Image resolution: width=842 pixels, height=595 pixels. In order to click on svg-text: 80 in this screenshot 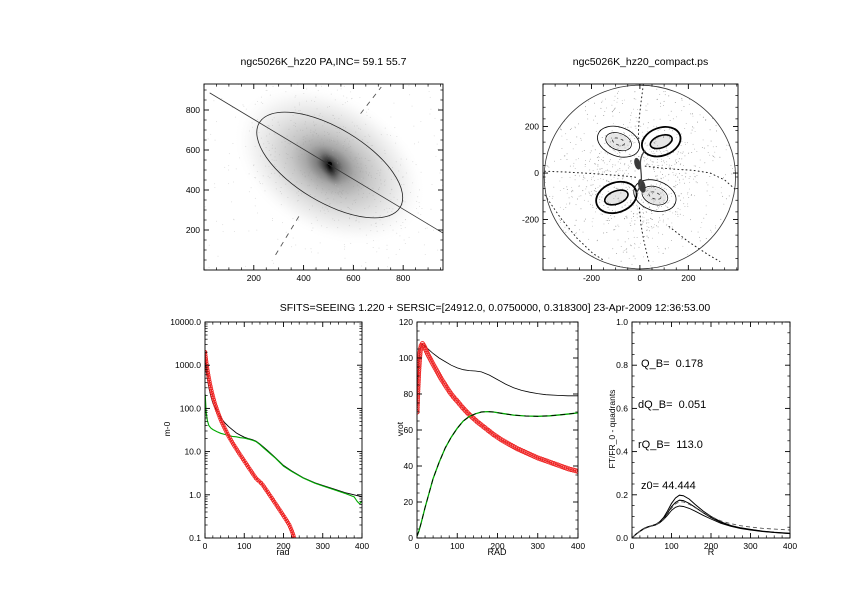, I will do `click(409, 394)`.